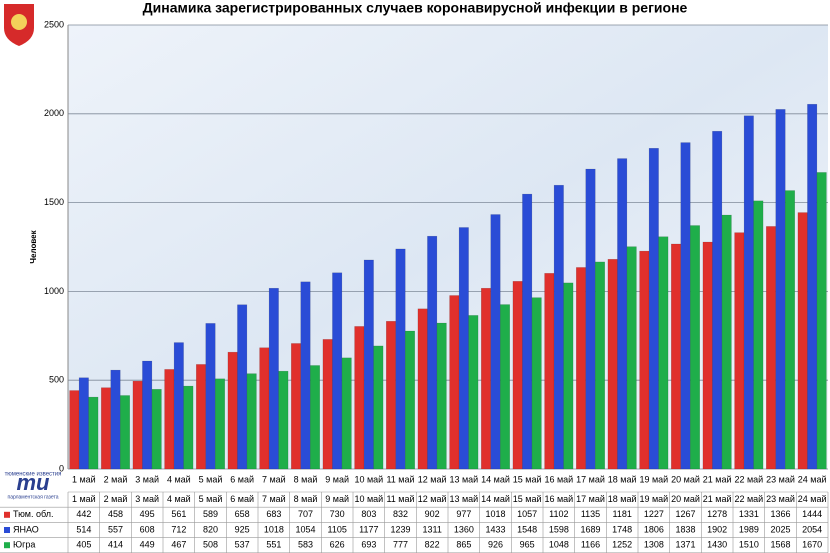  What do you see at coordinates (115, 545) in the screenshot?
I see `table-cell: 414` at bounding box center [115, 545].